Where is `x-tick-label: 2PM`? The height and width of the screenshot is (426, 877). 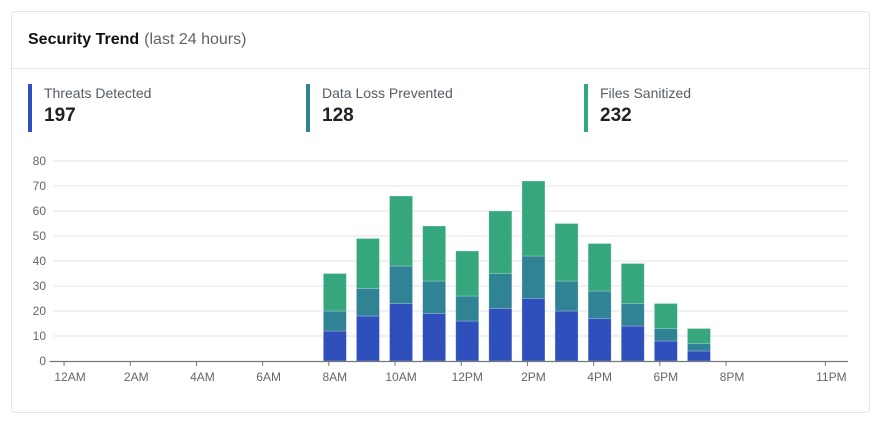 x-tick-label: 2PM is located at coordinates (533, 377).